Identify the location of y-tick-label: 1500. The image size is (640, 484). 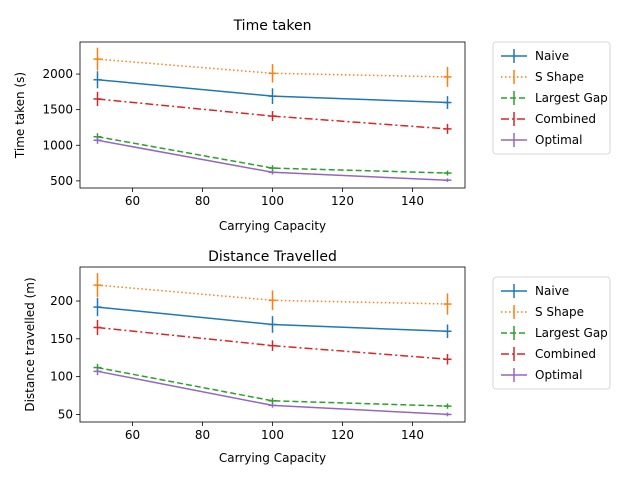
(57, 110).